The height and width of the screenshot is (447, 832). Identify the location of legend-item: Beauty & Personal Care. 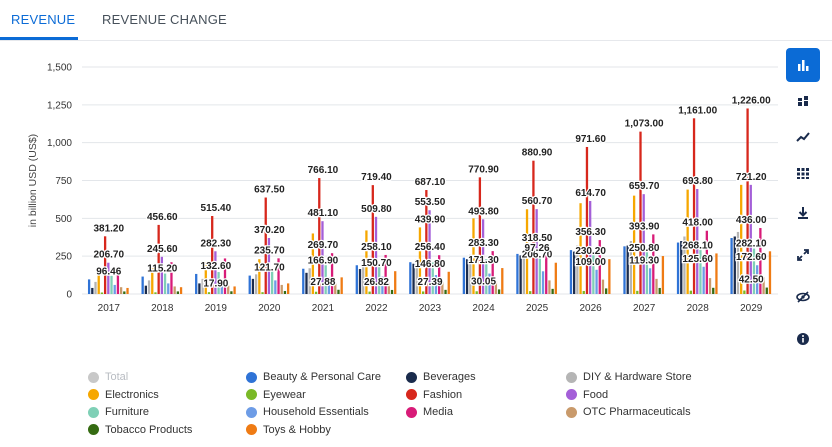
(313, 377).